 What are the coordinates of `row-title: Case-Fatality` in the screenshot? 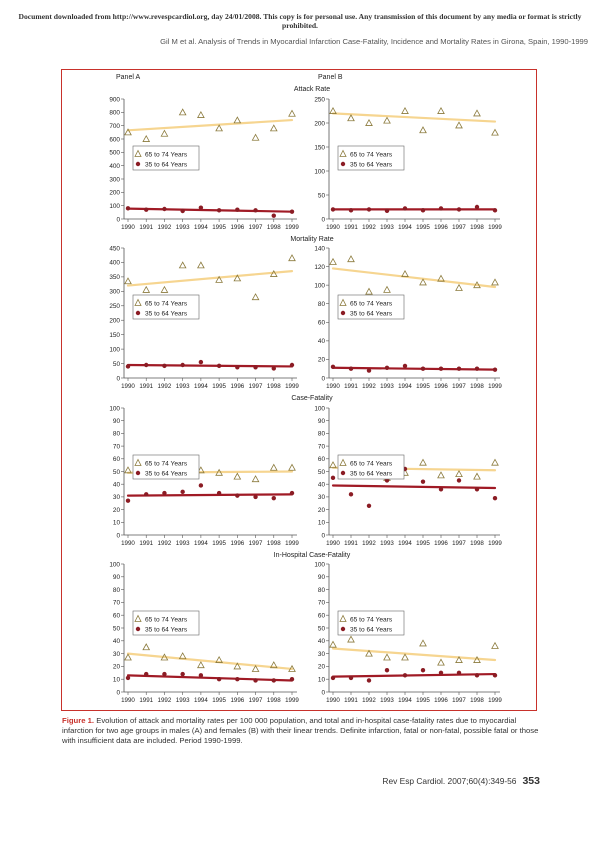 It's located at (312, 398).